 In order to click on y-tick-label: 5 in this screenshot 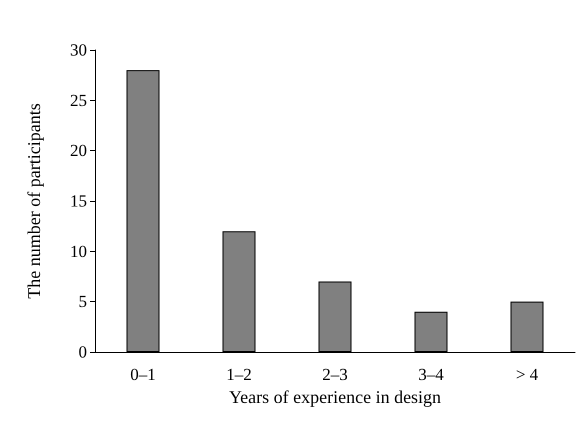, I will do `click(82, 302)`.